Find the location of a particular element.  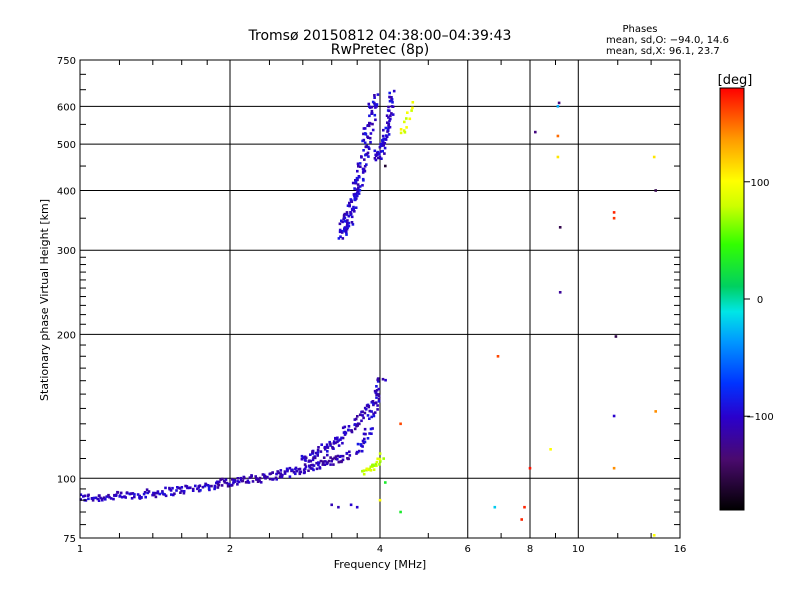

x-tick-label: 2 is located at coordinates (230, 549).